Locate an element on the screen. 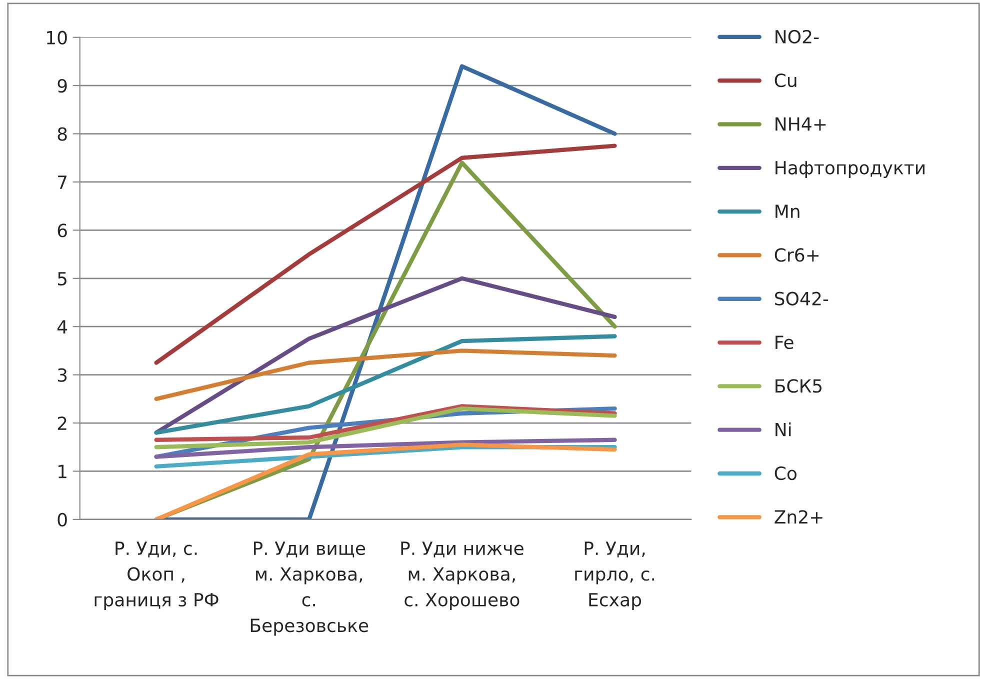  legend-label: Fe is located at coordinates (785, 343).